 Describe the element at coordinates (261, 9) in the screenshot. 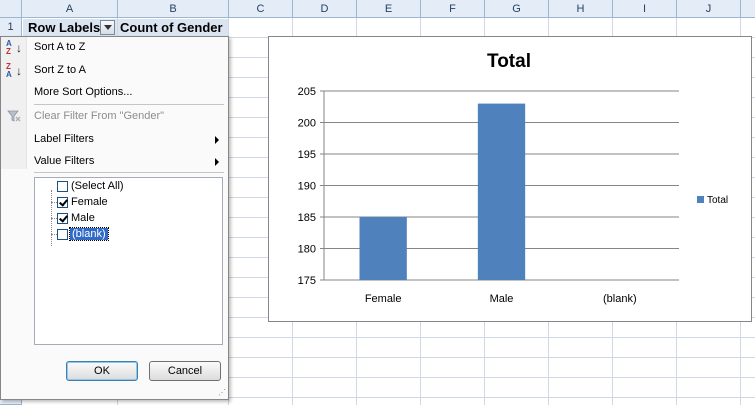

I see `column-header-c: C` at that location.